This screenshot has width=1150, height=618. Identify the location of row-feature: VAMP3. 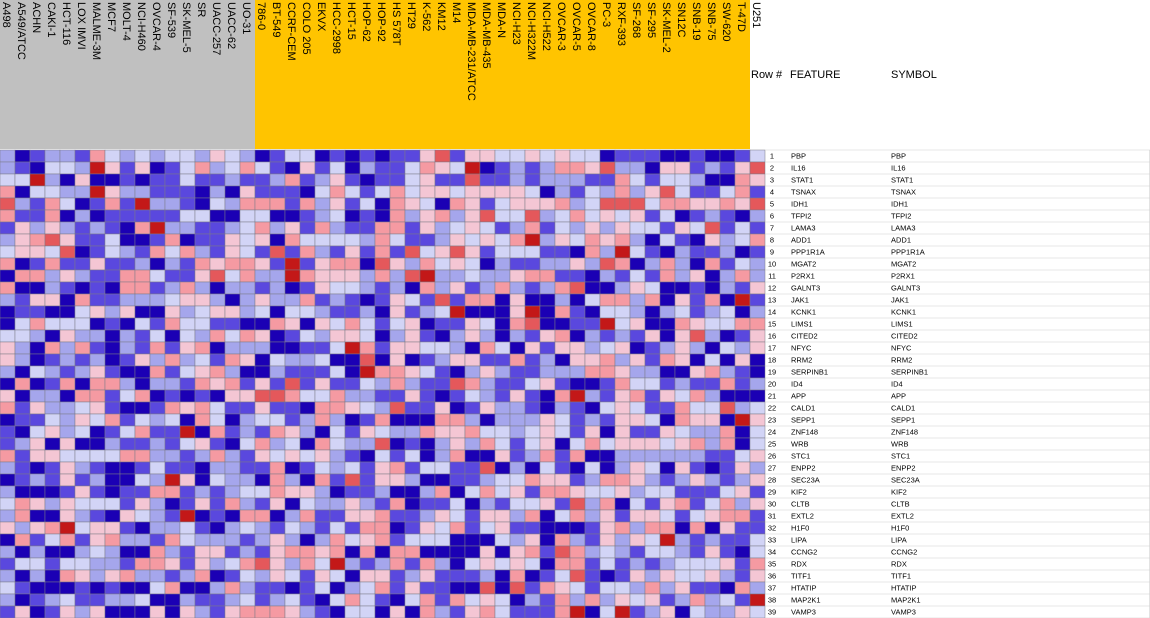
(803, 612).